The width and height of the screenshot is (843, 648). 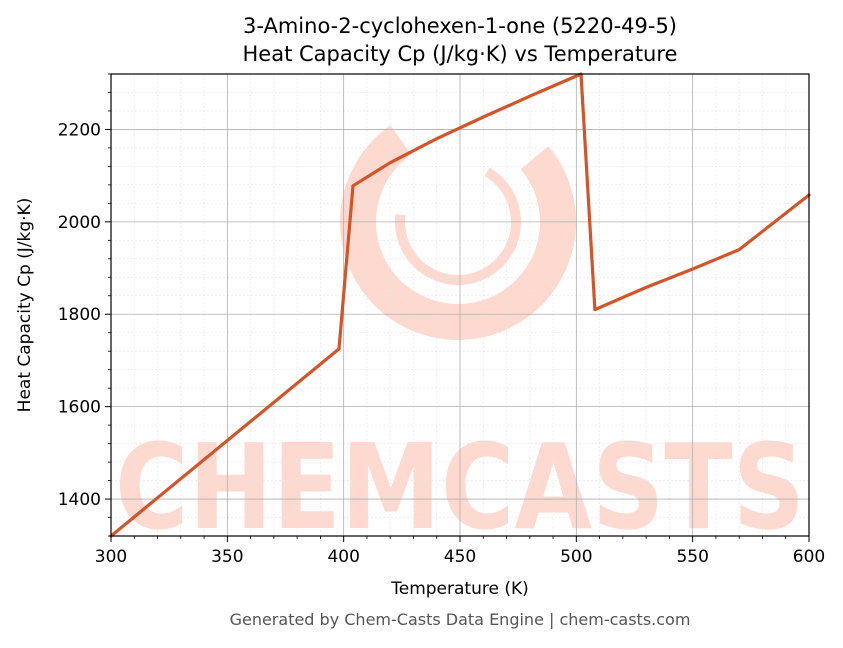 What do you see at coordinates (460, 54) in the screenshot?
I see `chart-title-line2: Heat Capacity Cp (J/kg·K) vs Temperature` at bounding box center [460, 54].